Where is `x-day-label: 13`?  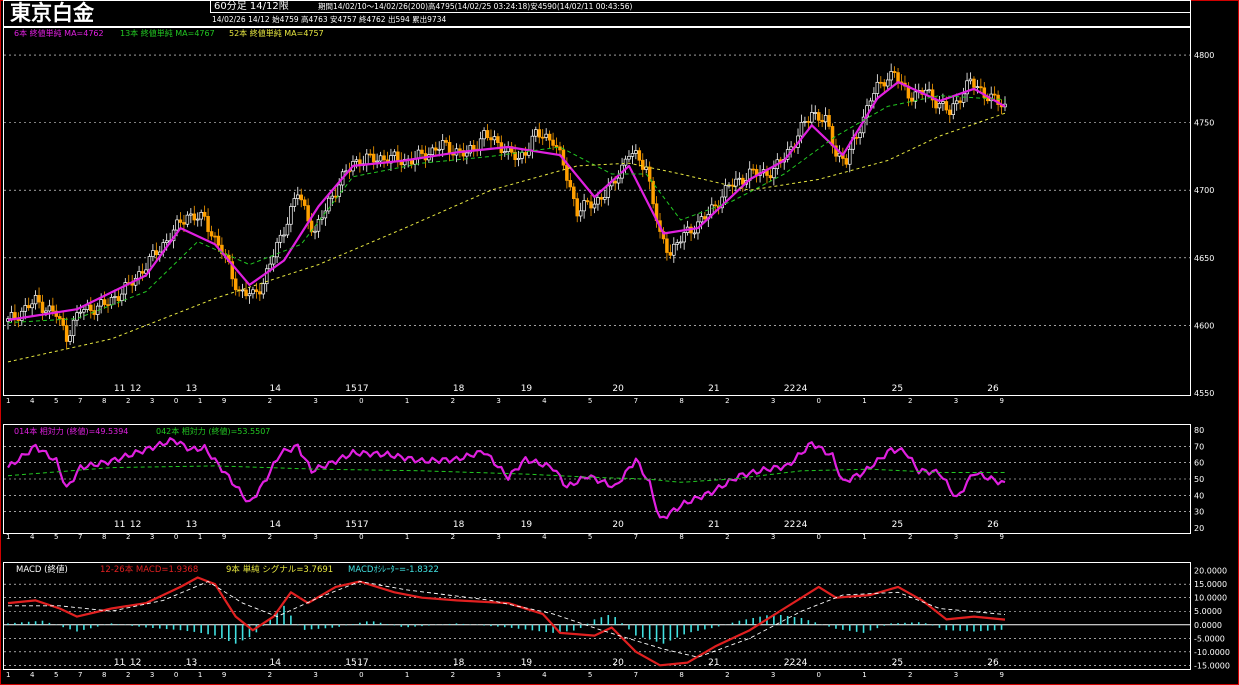 x-day-label: 13 is located at coordinates (191, 525).